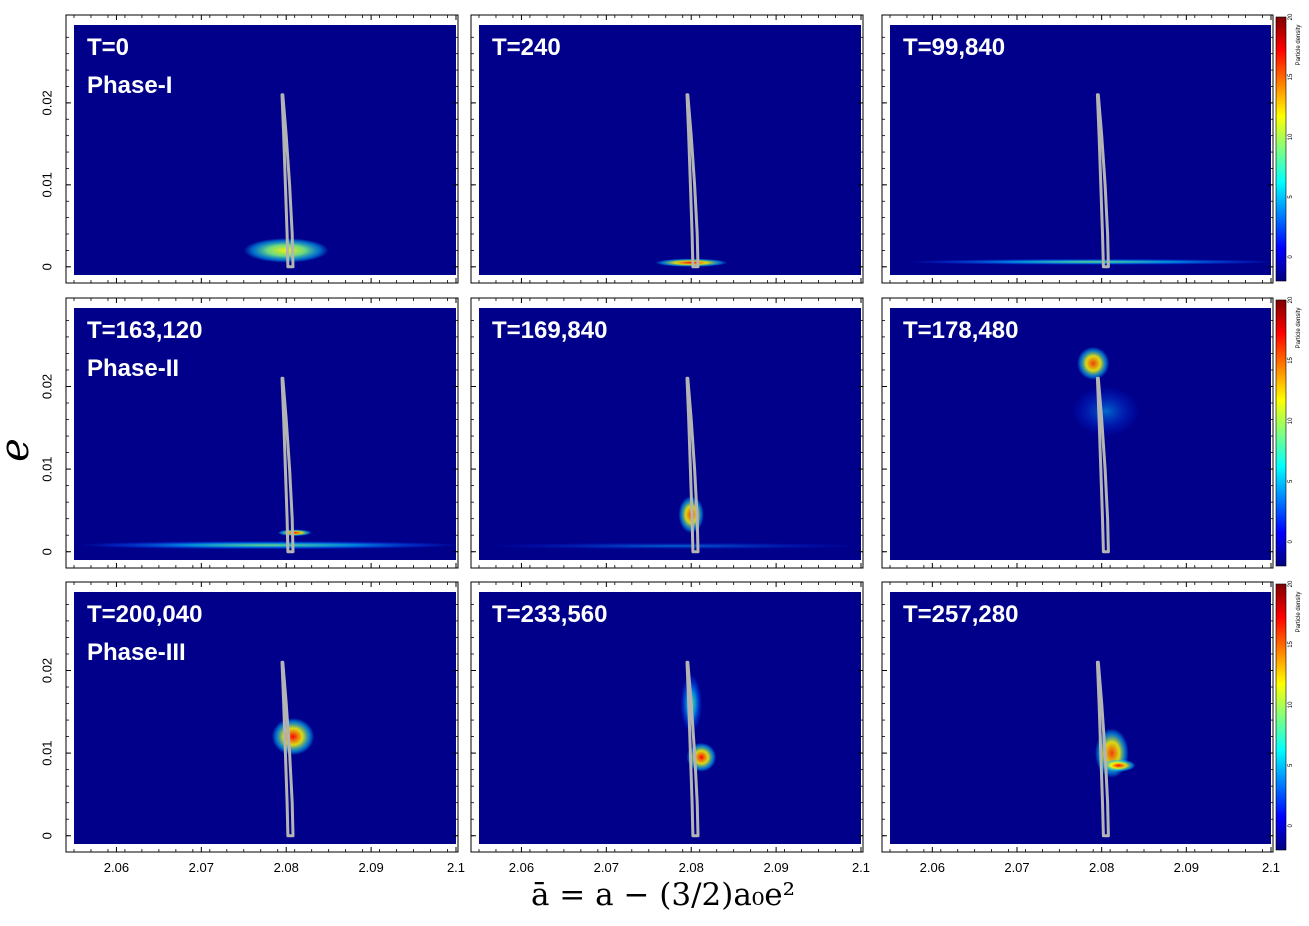 The width and height of the screenshot is (1309, 926). I want to click on phase-label: Phase-II, so click(133, 368).